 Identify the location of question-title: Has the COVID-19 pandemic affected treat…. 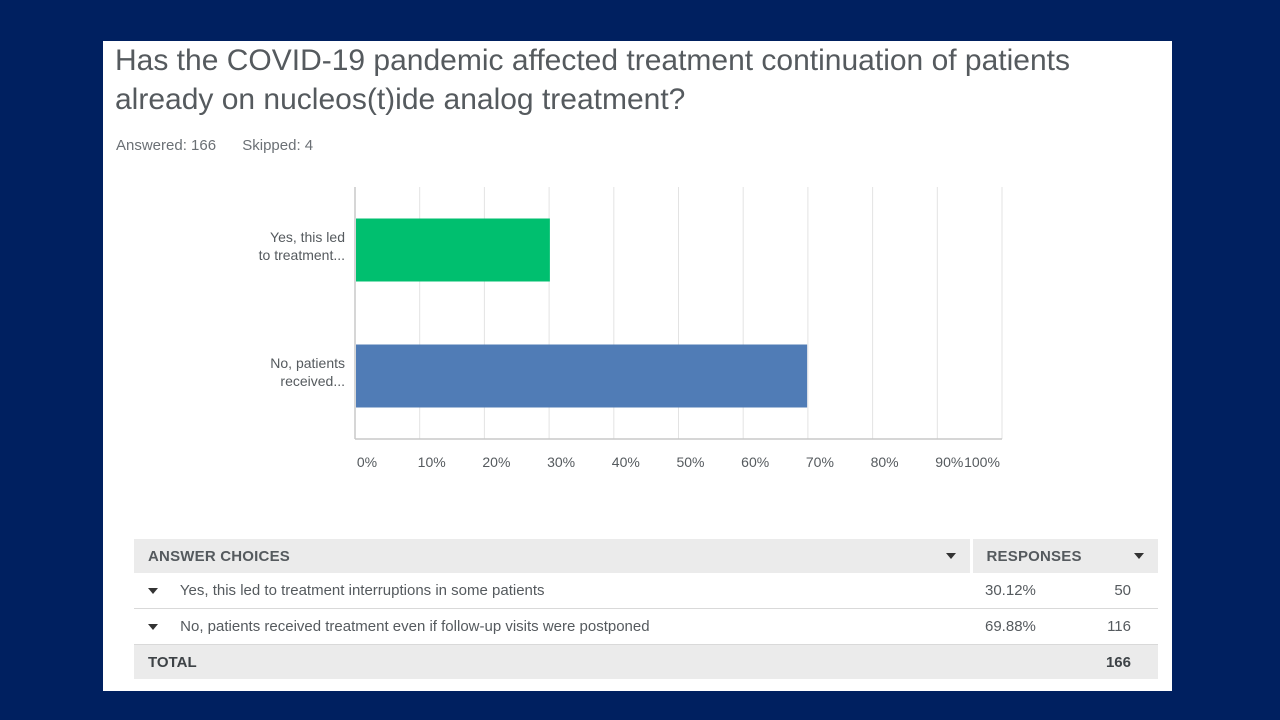
(592, 80).